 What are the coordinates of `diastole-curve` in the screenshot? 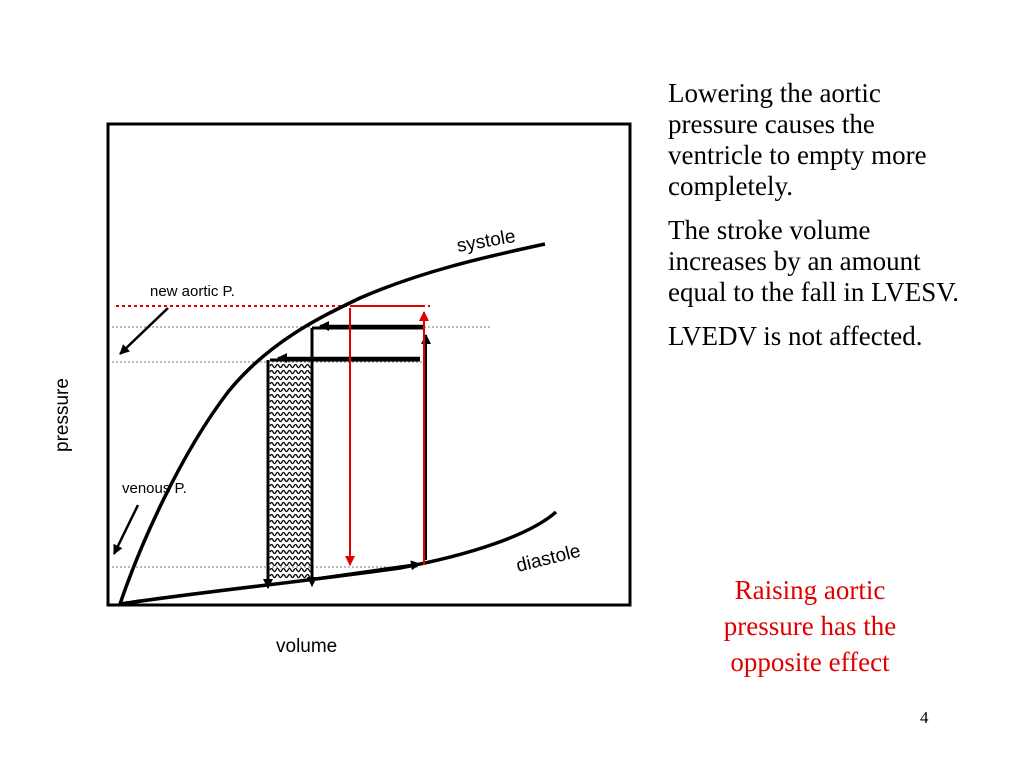 It's located at (338, 558).